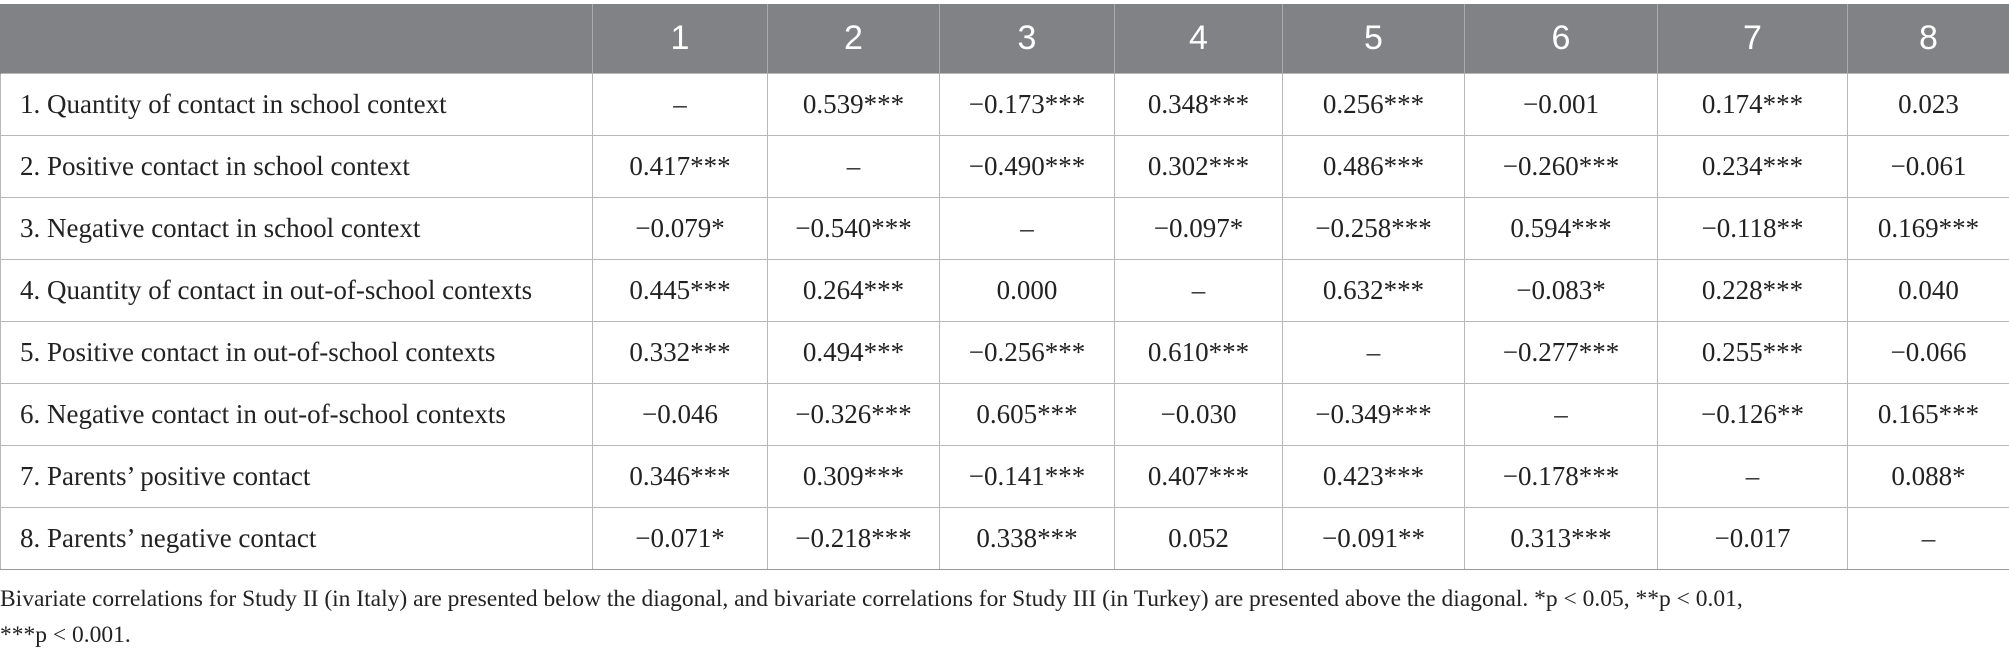 Image resolution: width=2009 pixels, height=661 pixels. I want to click on table-cell: −0.001, so click(1561, 104).